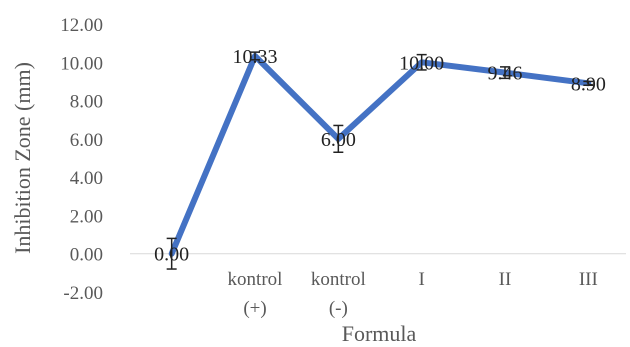 The height and width of the screenshot is (347, 630). I want to click on y-tick-label: 8.00, so click(86, 102).